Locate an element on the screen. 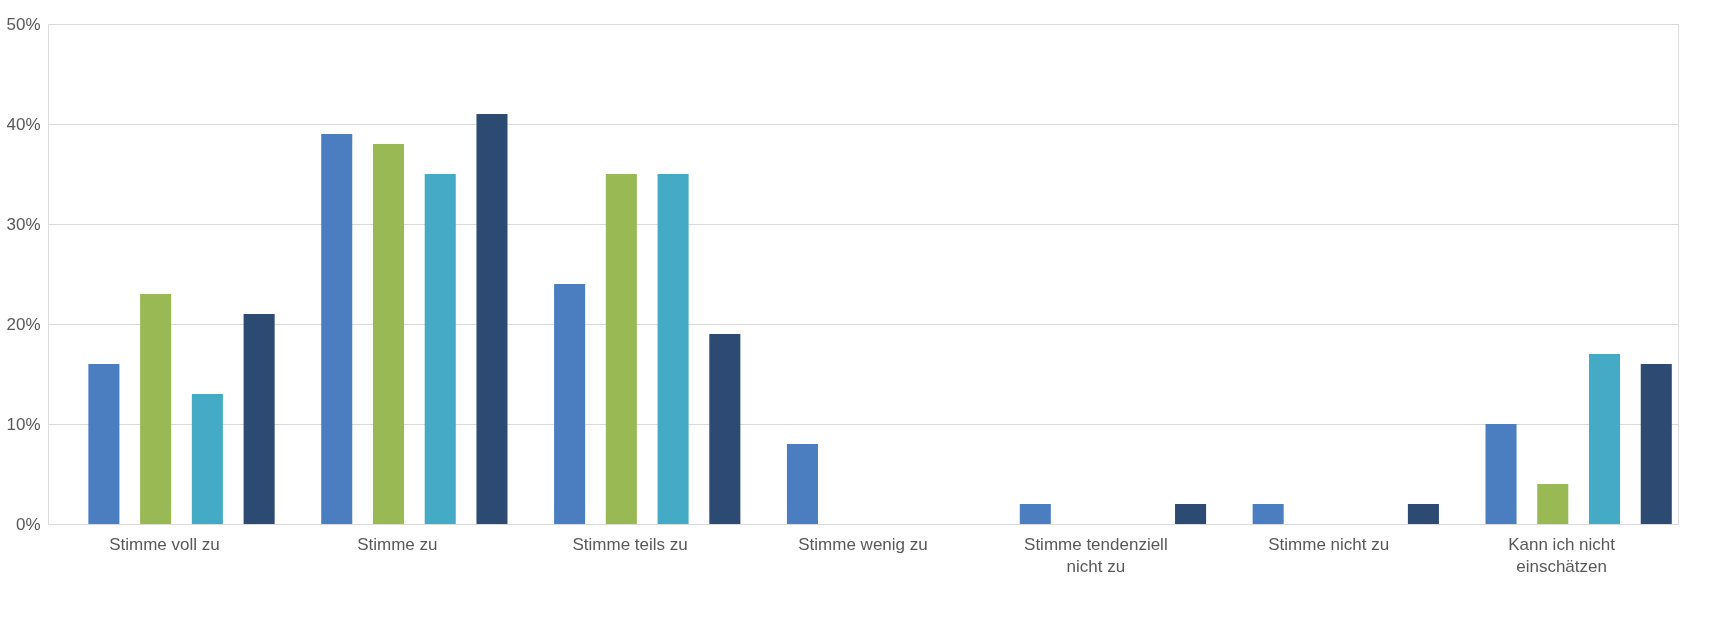 The image size is (1714, 633). x-tick-label: Kann ich nicht einschätzen is located at coordinates (1562, 555).